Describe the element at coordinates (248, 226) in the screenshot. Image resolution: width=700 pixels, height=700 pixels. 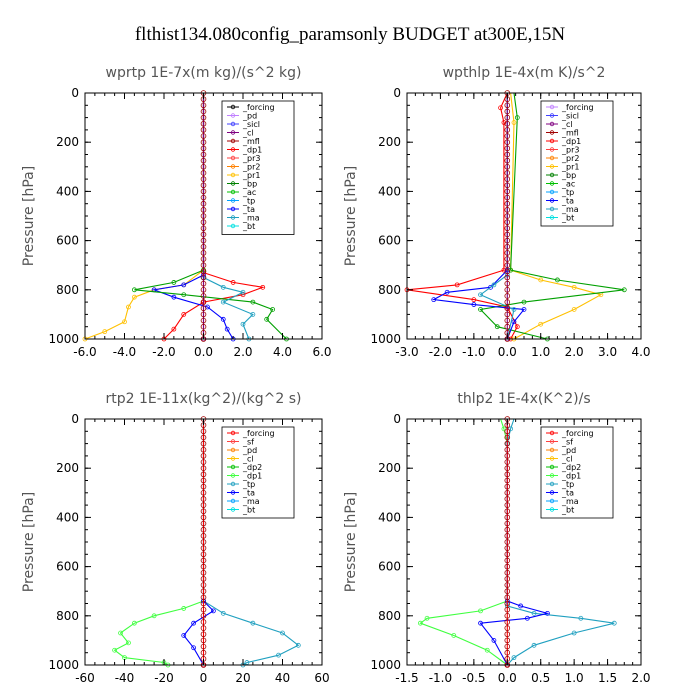
I see `legend-label: _bt` at that location.